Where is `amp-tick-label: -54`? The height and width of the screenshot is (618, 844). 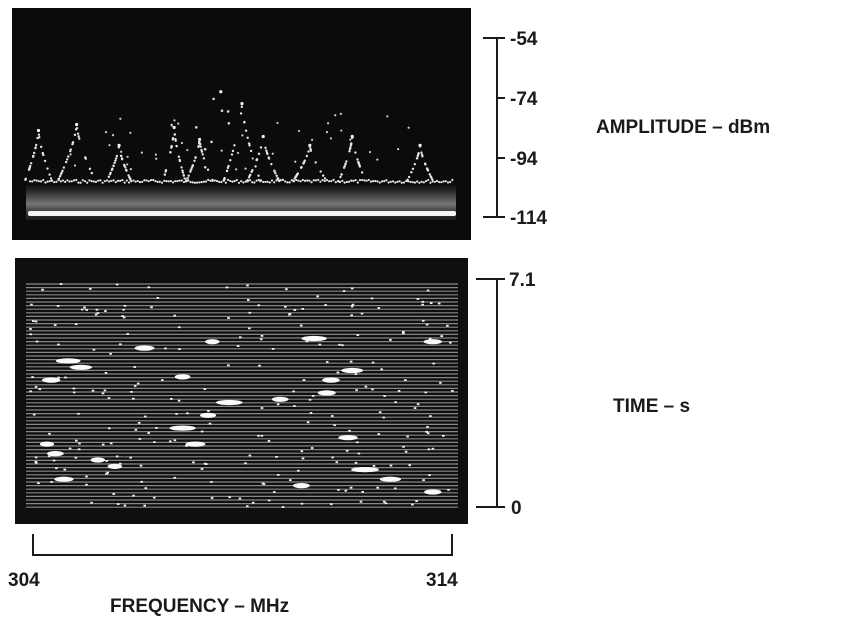
amp-tick-label: -54 is located at coordinates (524, 39).